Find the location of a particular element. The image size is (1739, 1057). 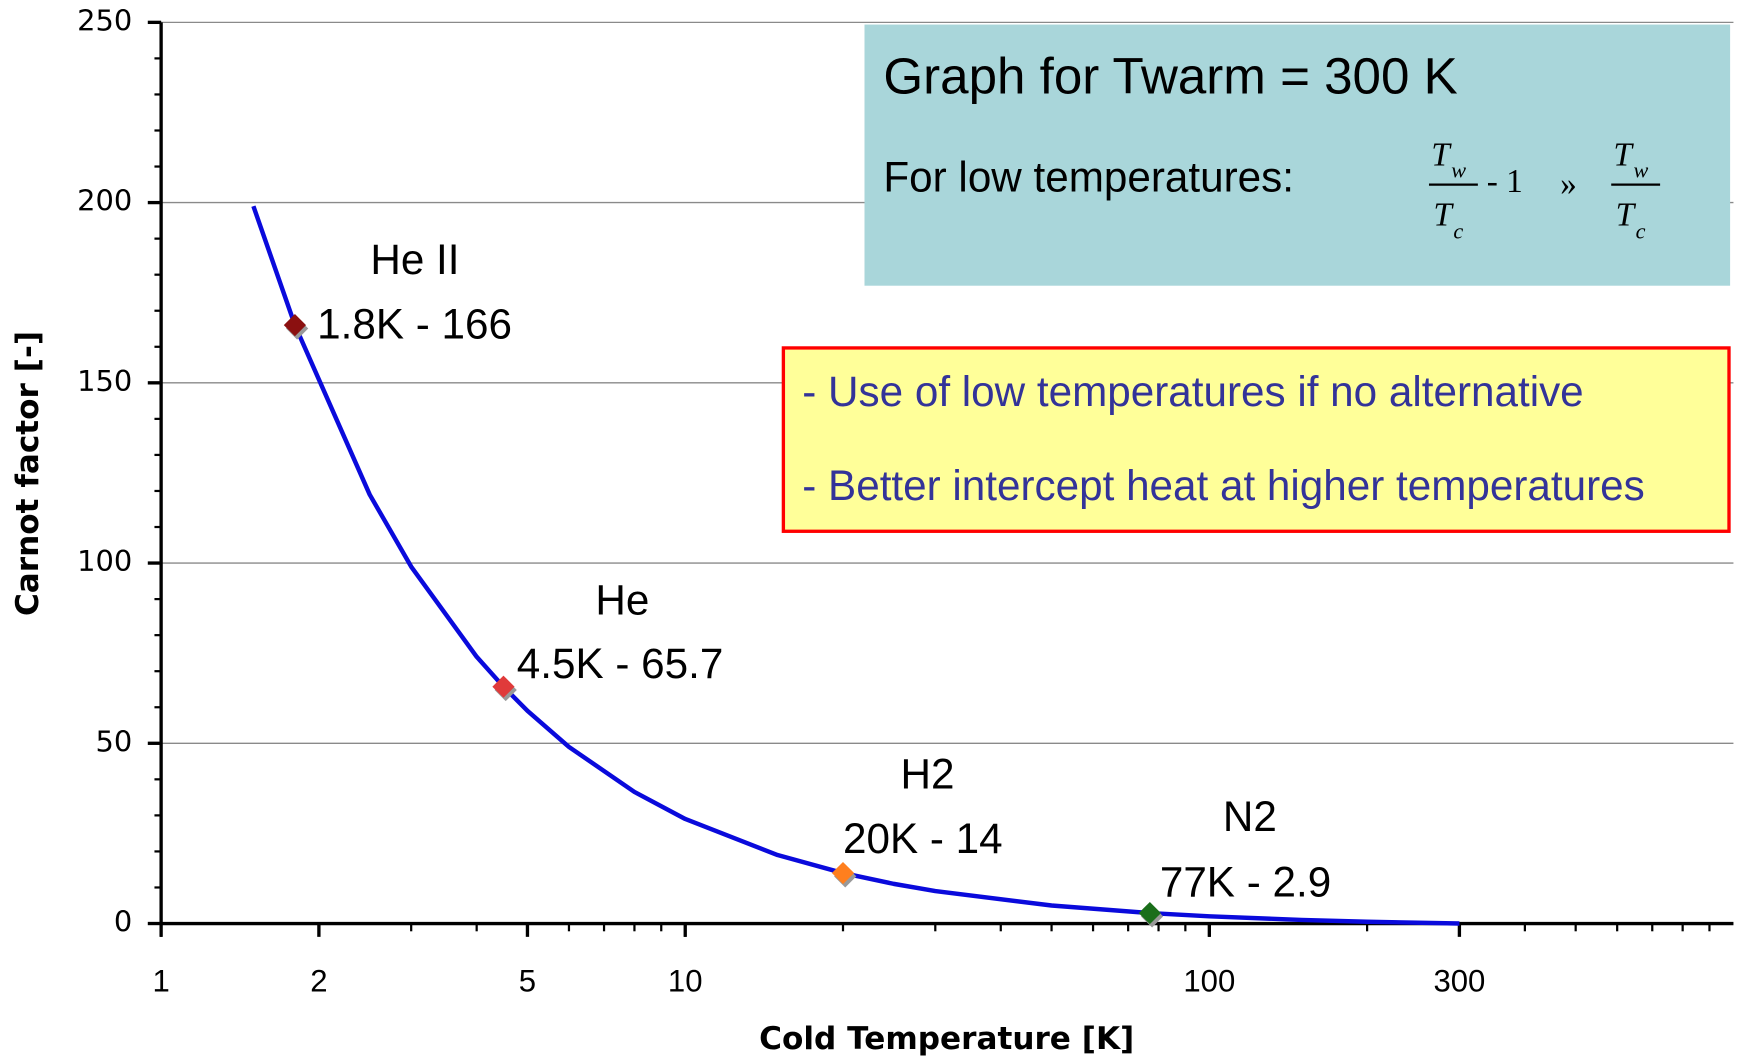

x-tick-label: 10 is located at coordinates (685, 981).